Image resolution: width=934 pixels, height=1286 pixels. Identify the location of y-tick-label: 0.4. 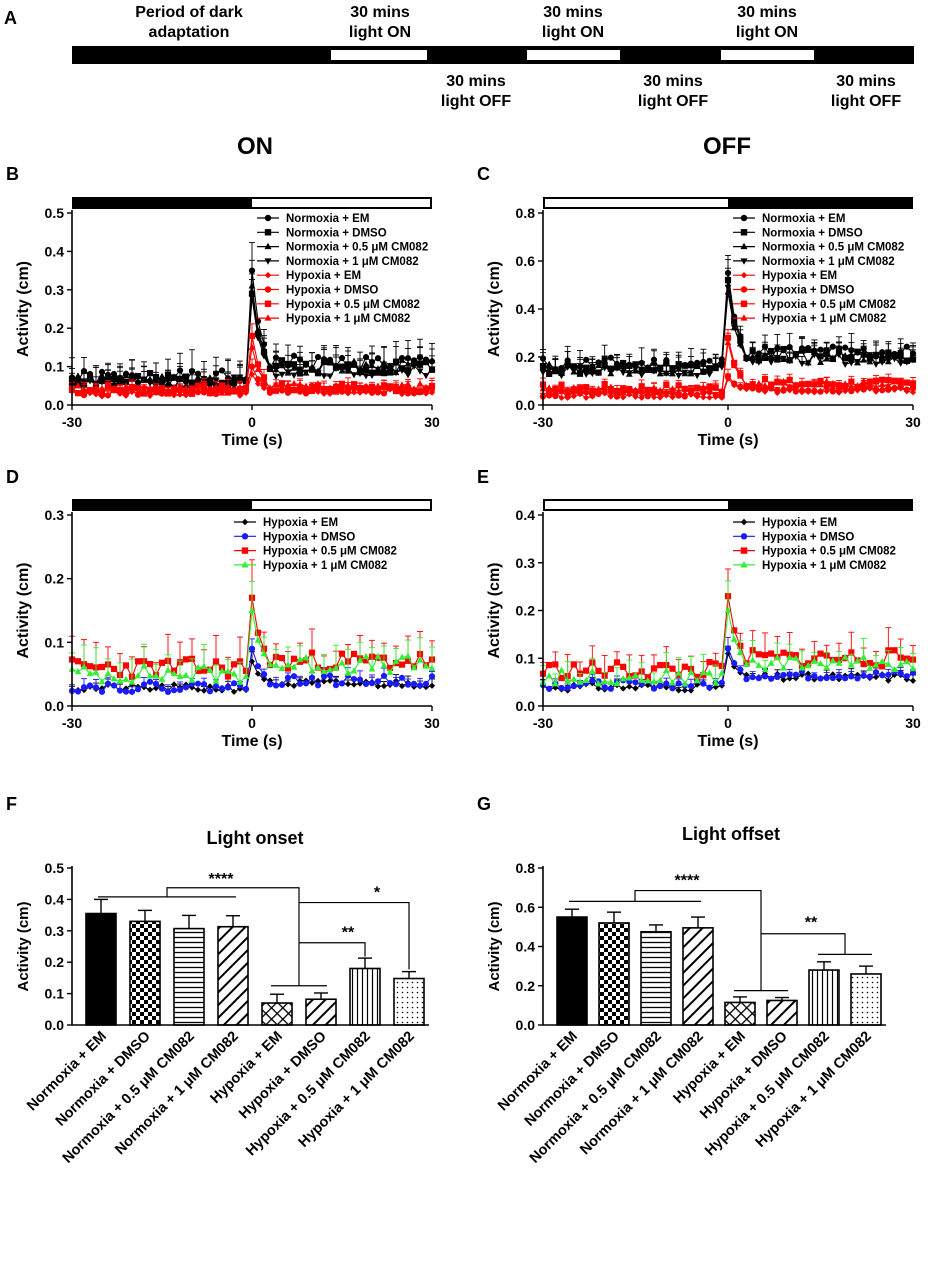
(55, 899).